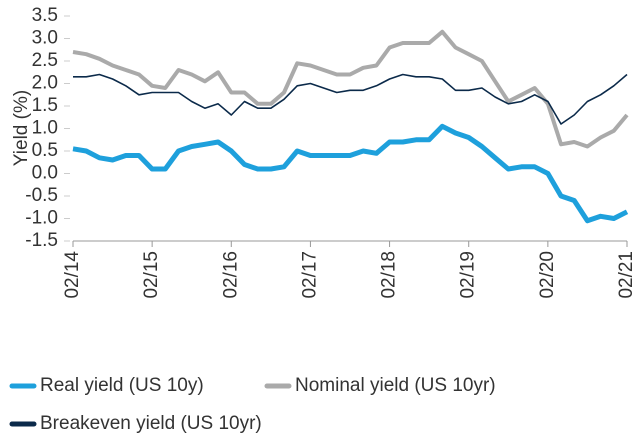 This screenshot has width=641, height=446. What do you see at coordinates (230, 275) in the screenshot?
I see `x-tick-label: 02/16` at bounding box center [230, 275].